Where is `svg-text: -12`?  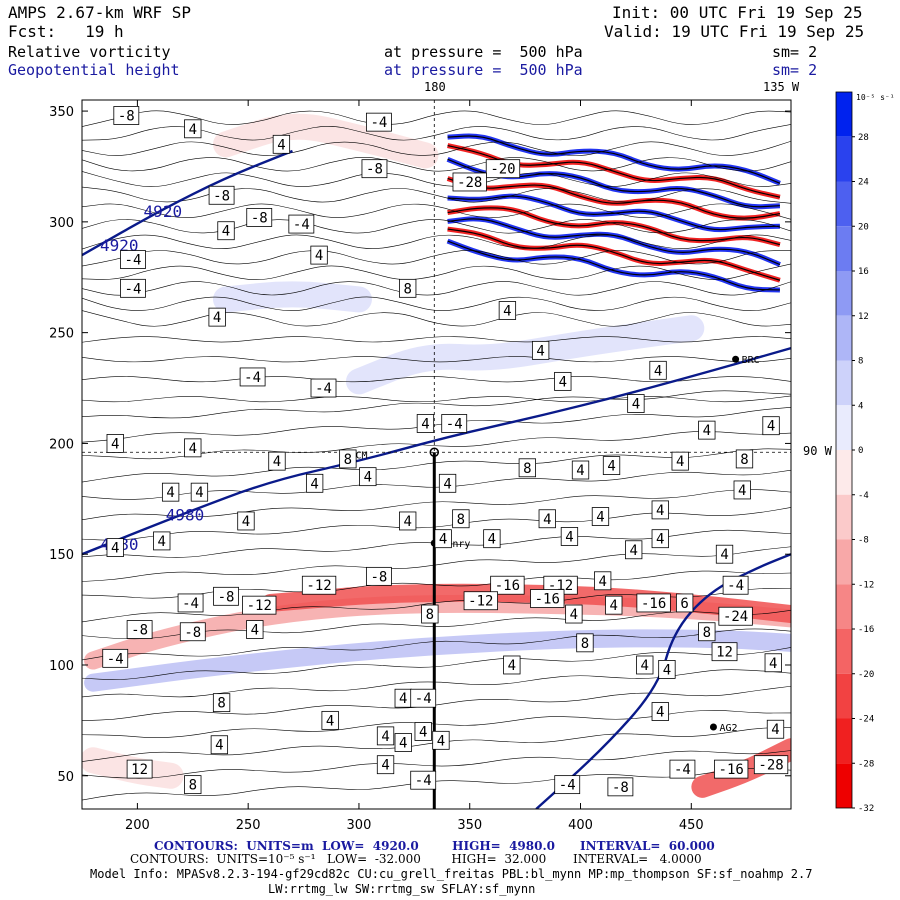
svg-text: -12 is located at coordinates (259, 606).